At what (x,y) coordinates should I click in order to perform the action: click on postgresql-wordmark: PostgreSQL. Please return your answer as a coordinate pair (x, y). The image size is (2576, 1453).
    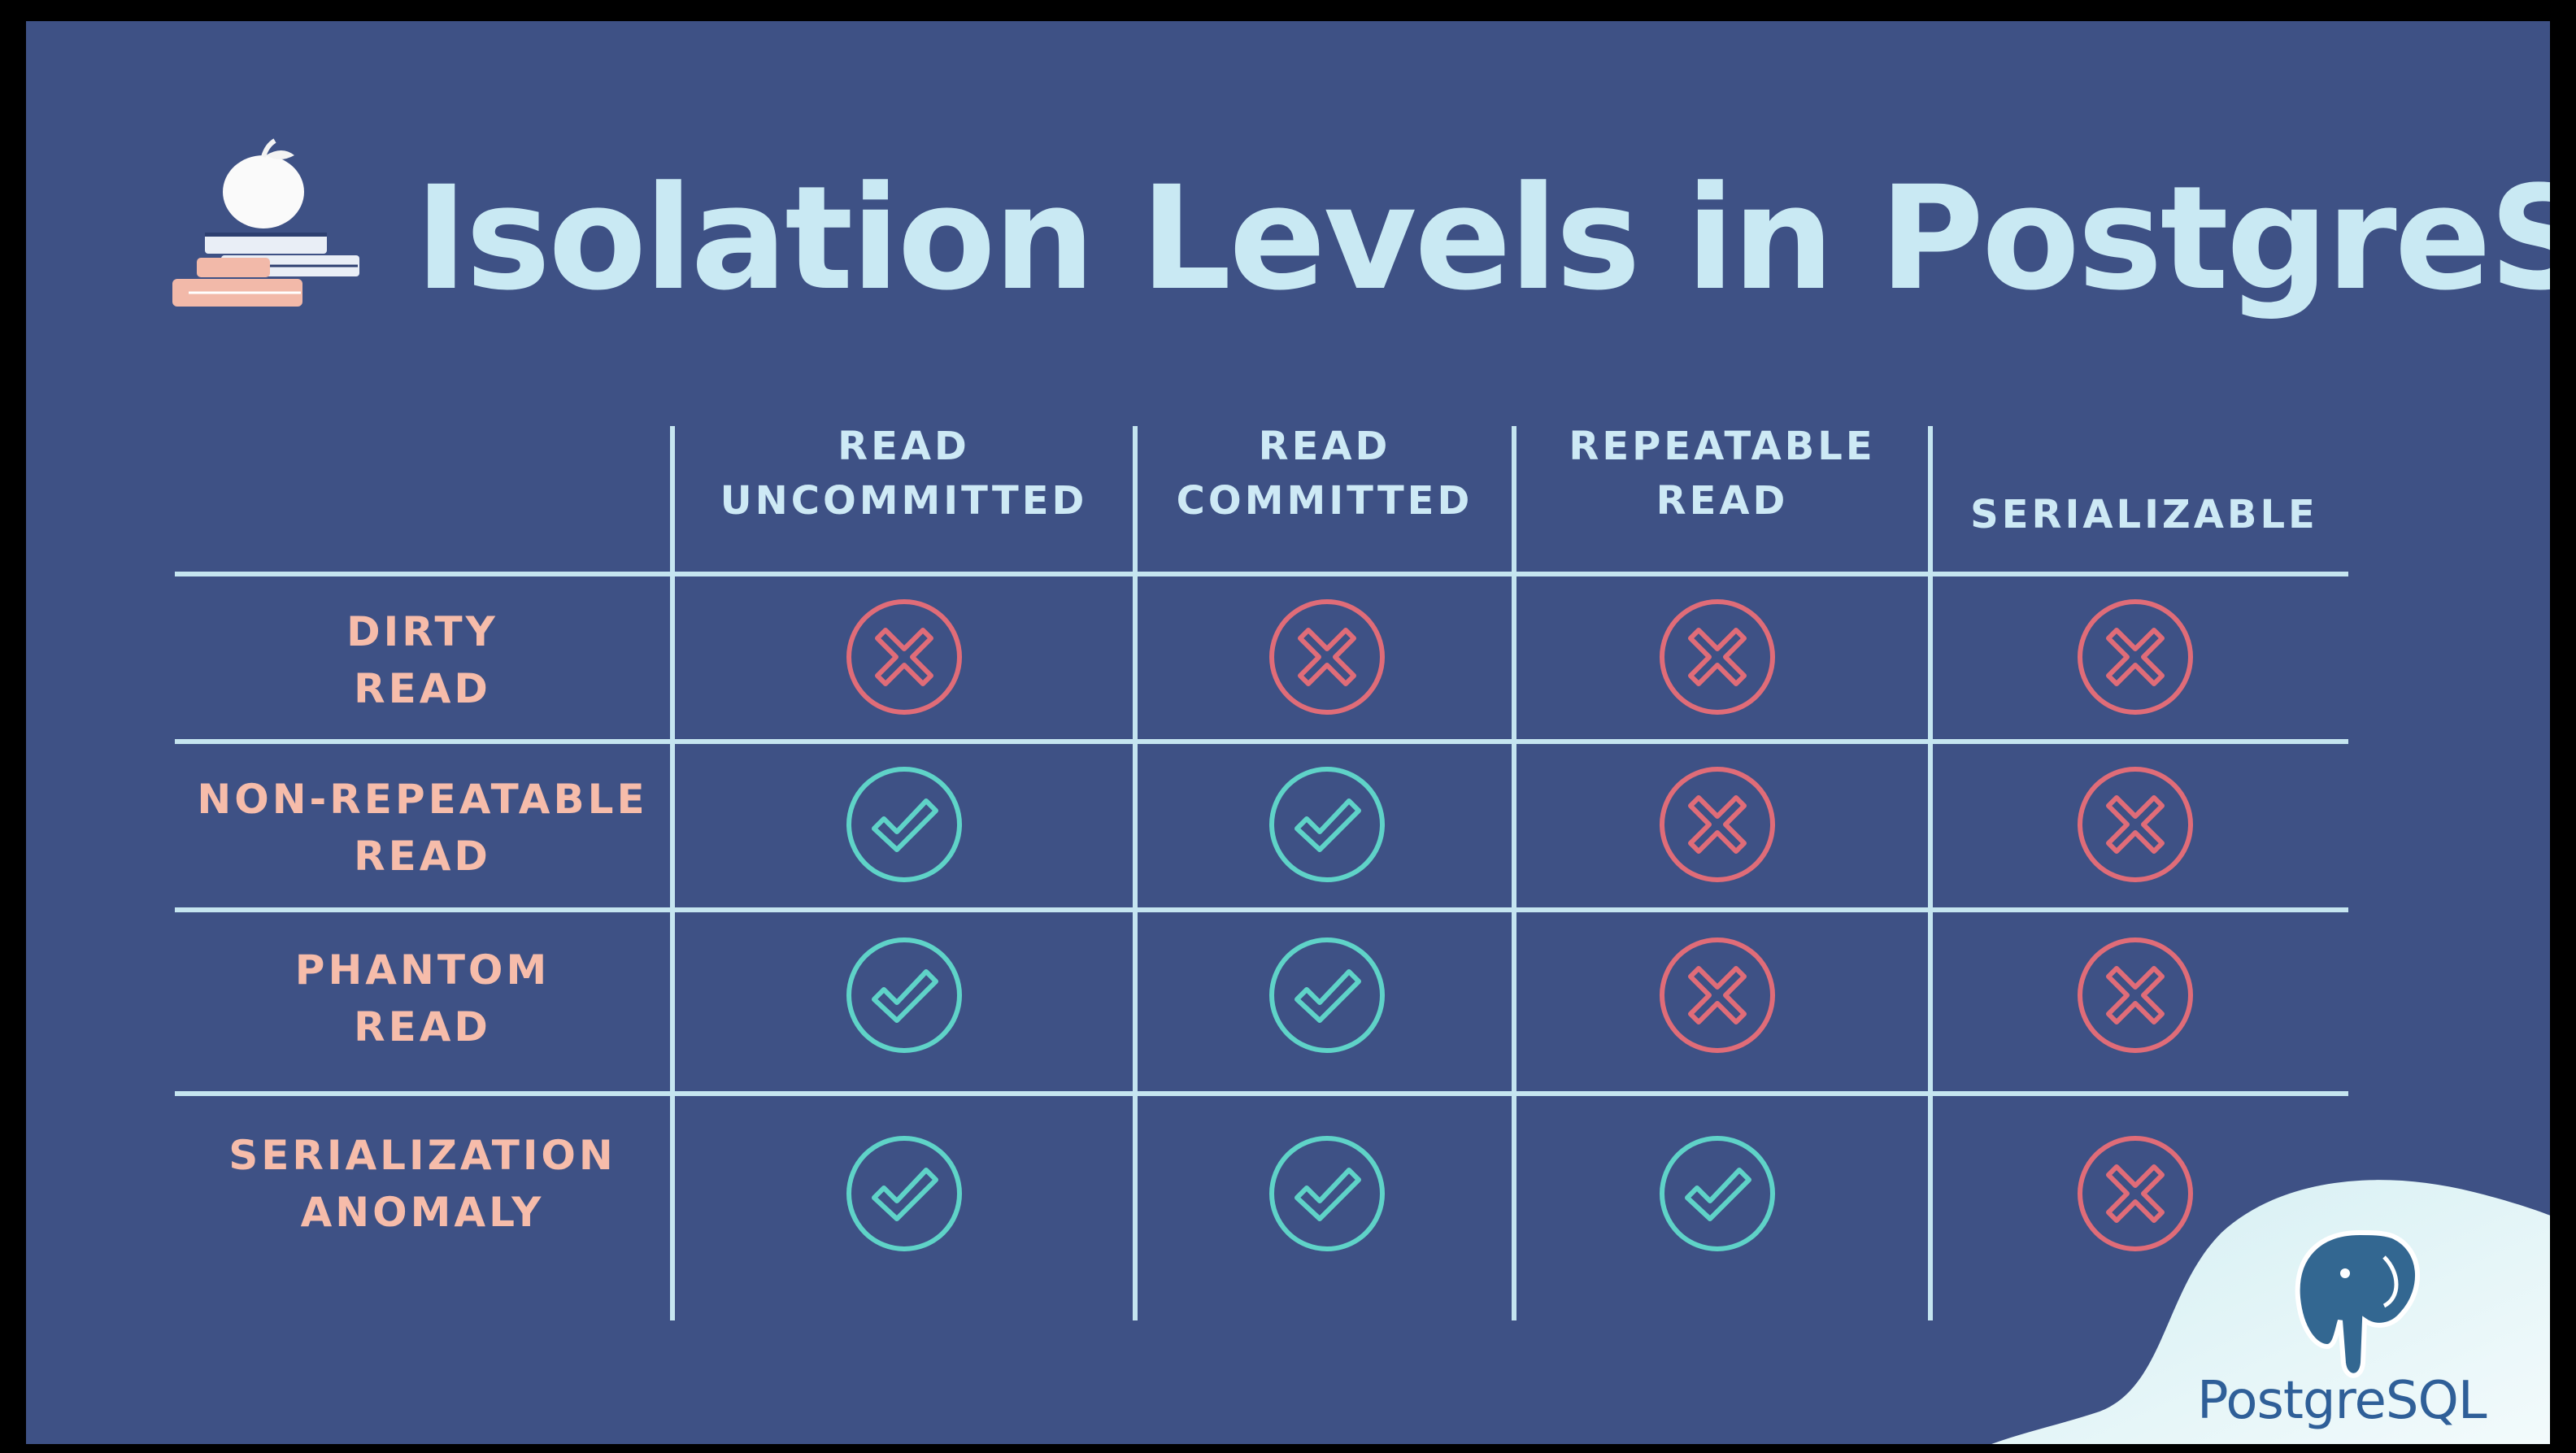
    Looking at the image, I should click on (2342, 1401).